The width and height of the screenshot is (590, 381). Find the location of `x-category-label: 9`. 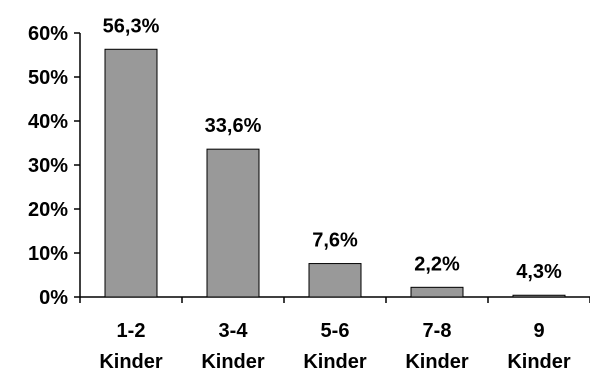

x-category-label: 9 is located at coordinates (538, 331).